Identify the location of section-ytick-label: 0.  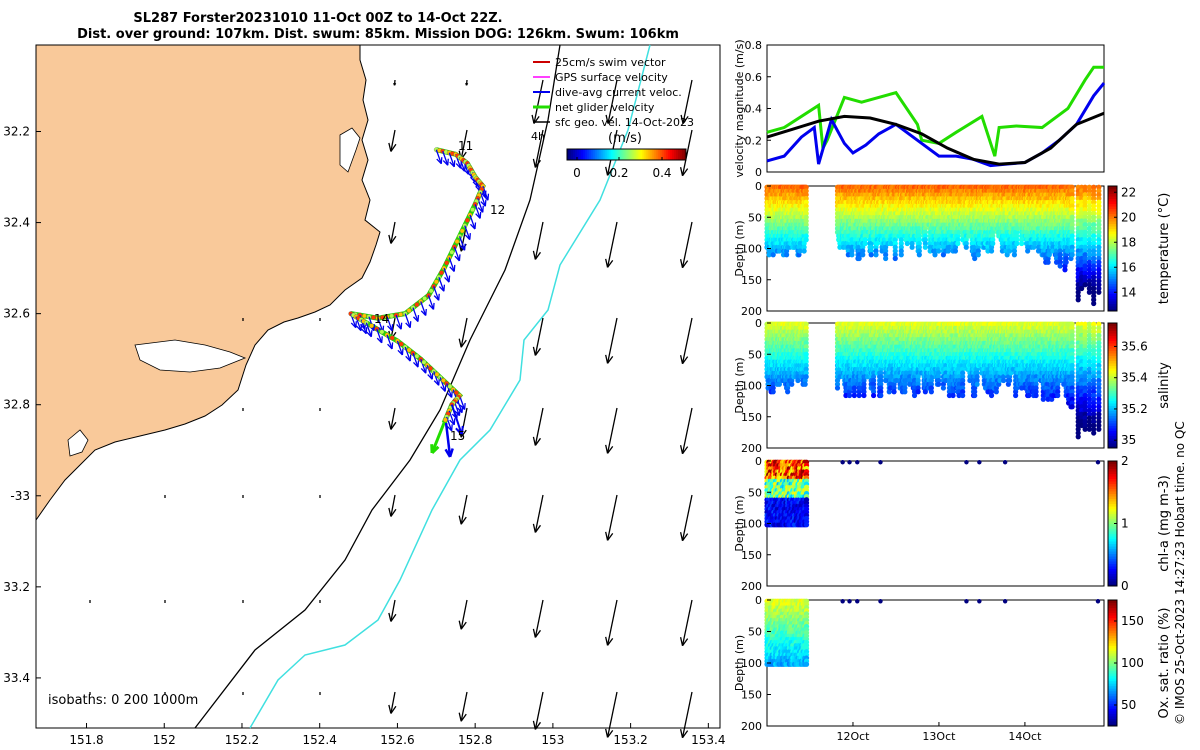
(758, 186).